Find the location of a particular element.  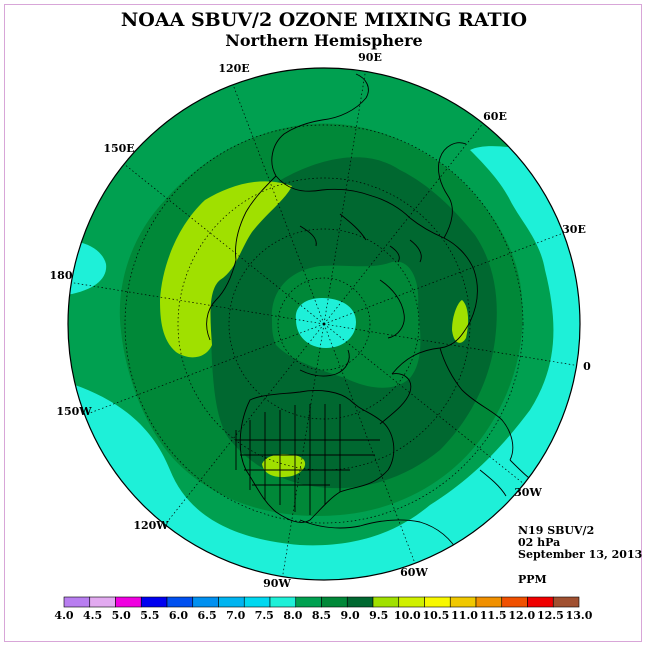

lon-label-30e: 30E is located at coordinates (574, 229).